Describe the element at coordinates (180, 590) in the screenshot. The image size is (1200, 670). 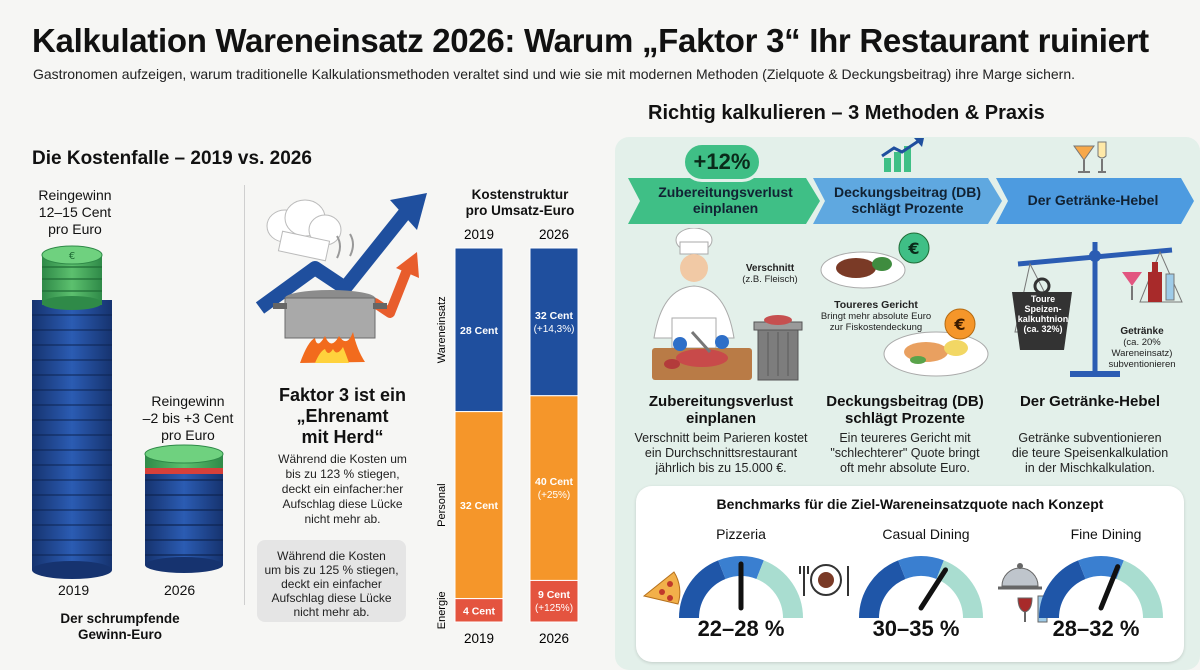
I see `year-label-2026: 2026` at that location.